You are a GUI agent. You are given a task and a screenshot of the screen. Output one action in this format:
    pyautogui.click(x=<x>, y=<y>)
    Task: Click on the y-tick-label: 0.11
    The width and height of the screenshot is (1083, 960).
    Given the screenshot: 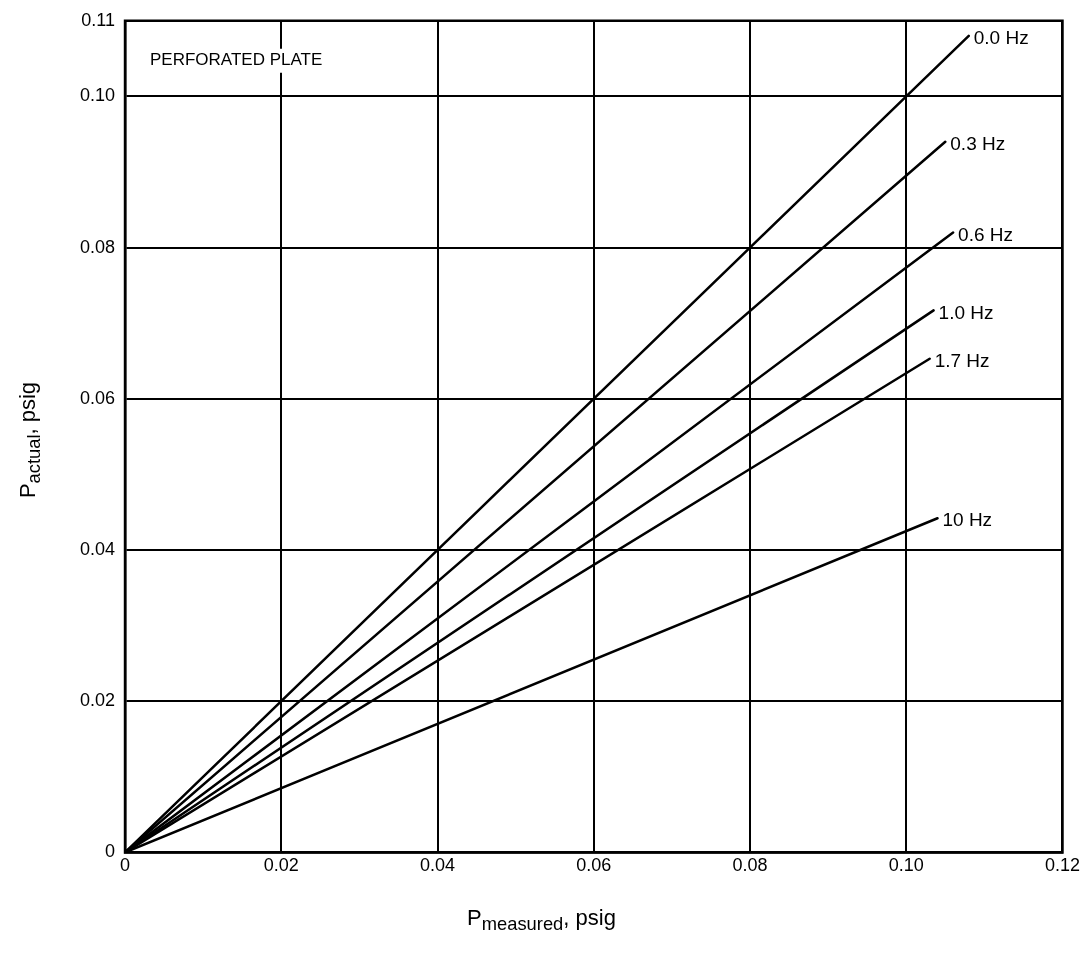 What is the action you would take?
    pyautogui.click(x=98, y=19)
    